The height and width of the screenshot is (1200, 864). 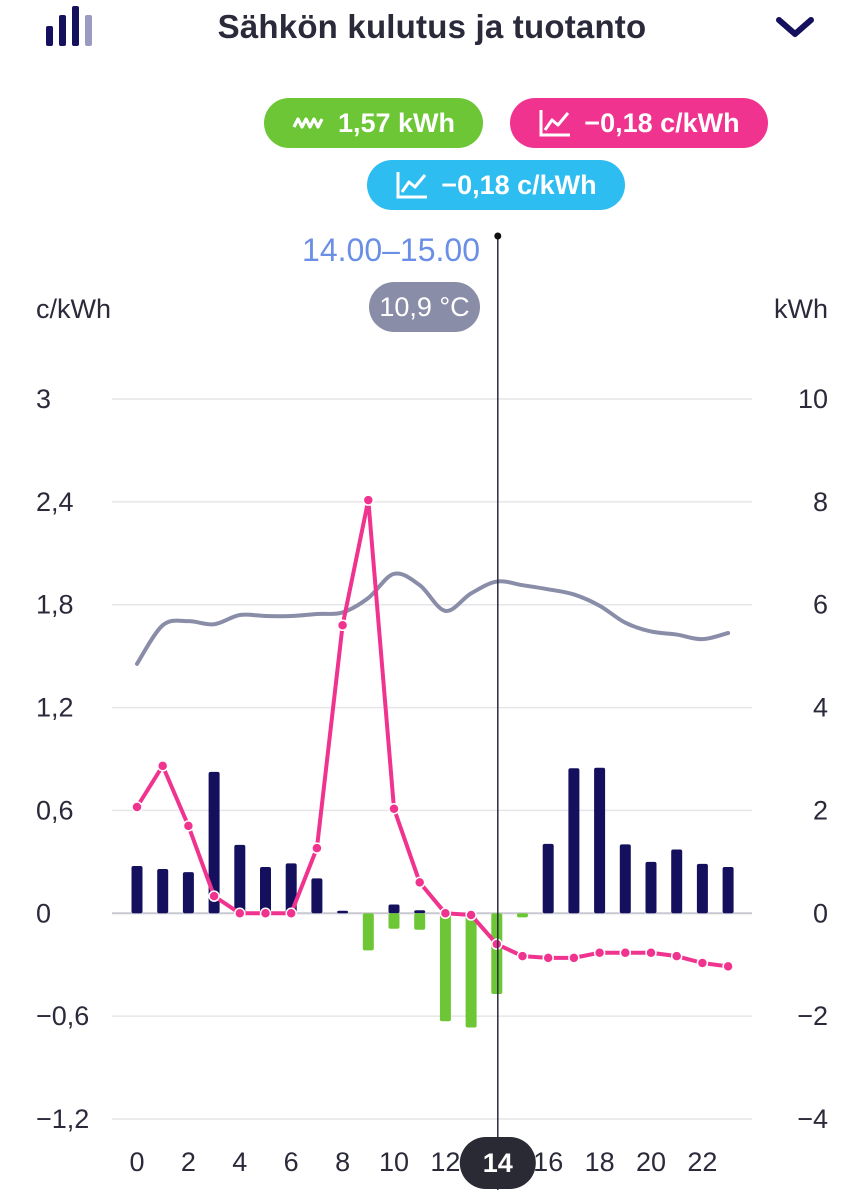 I want to click on x-tick-label: 6, so click(x=291, y=1162).